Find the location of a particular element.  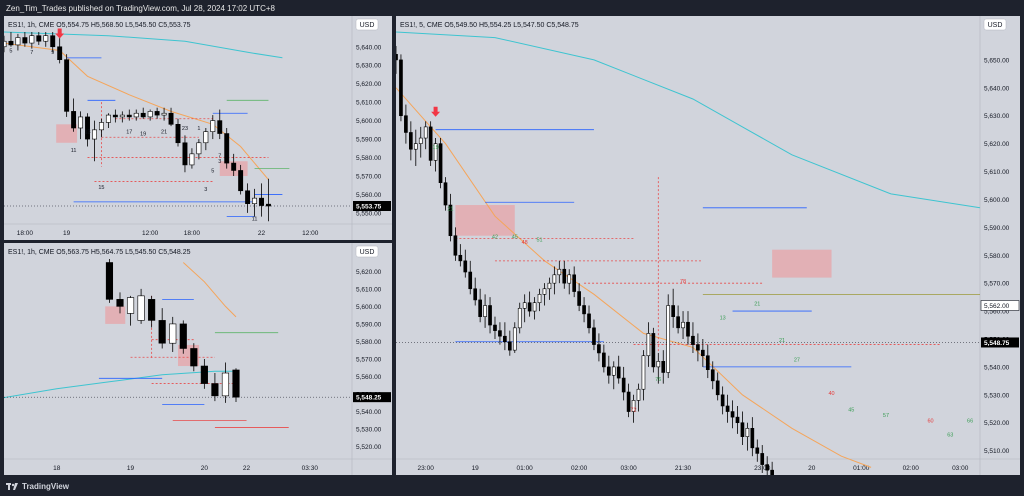

bar-count-label: 3 is located at coordinates (219, 162).